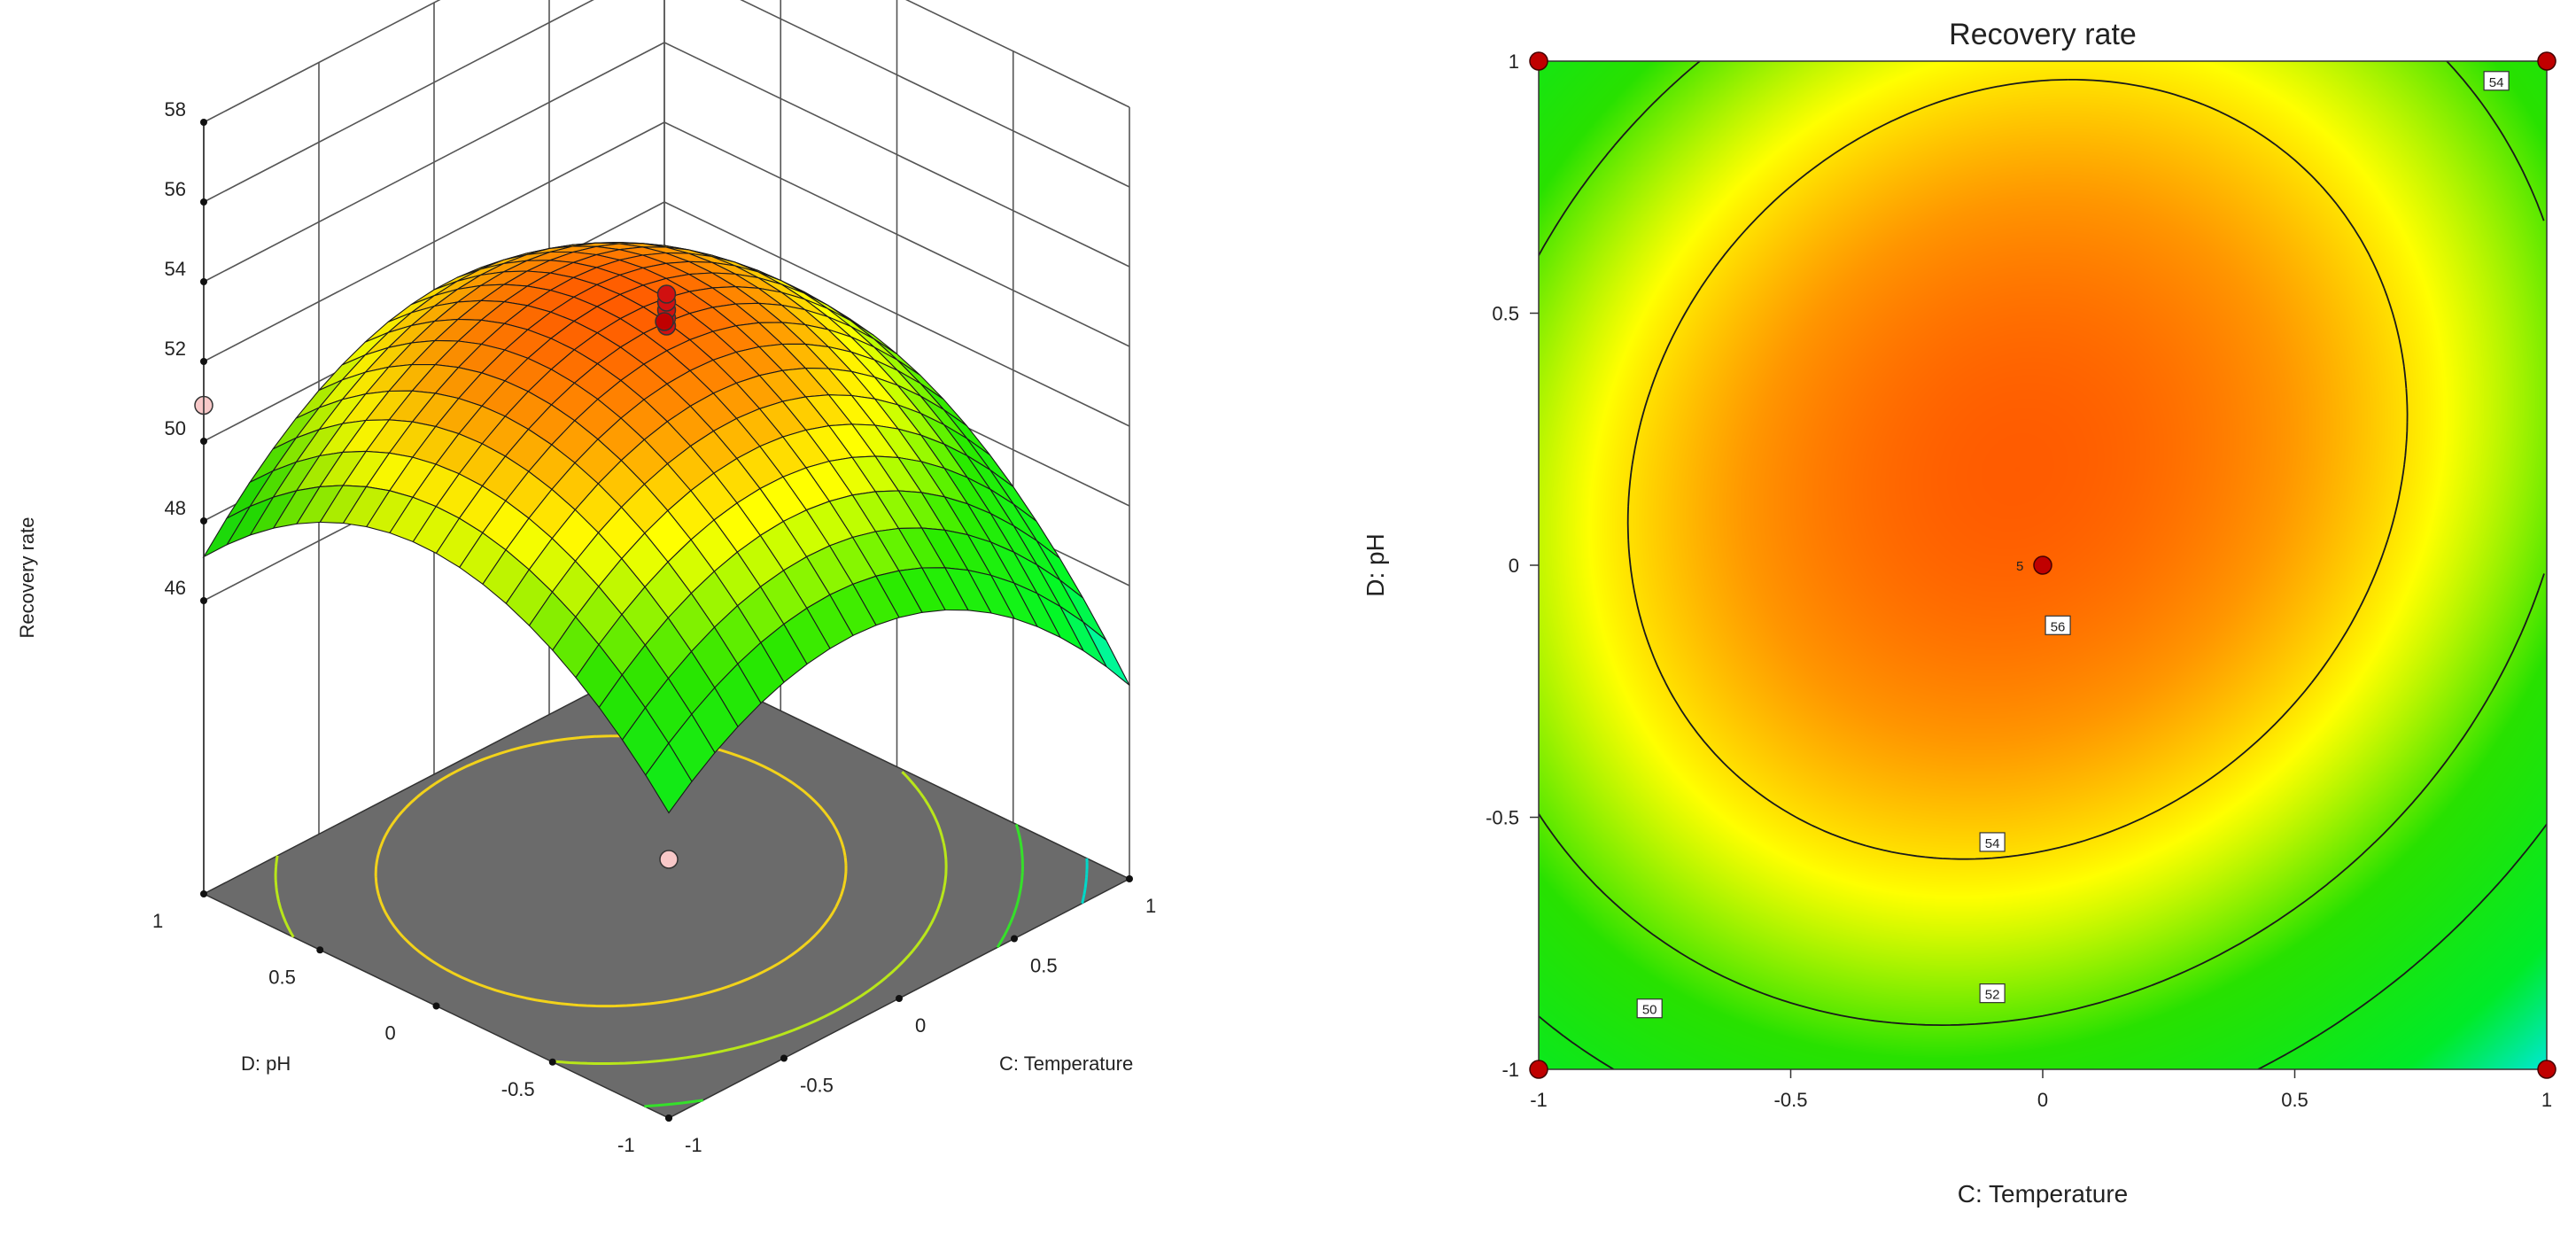 This screenshot has width=2576, height=1235. I want to click on surface-xlabel: C: Temperature, so click(1066, 1063).